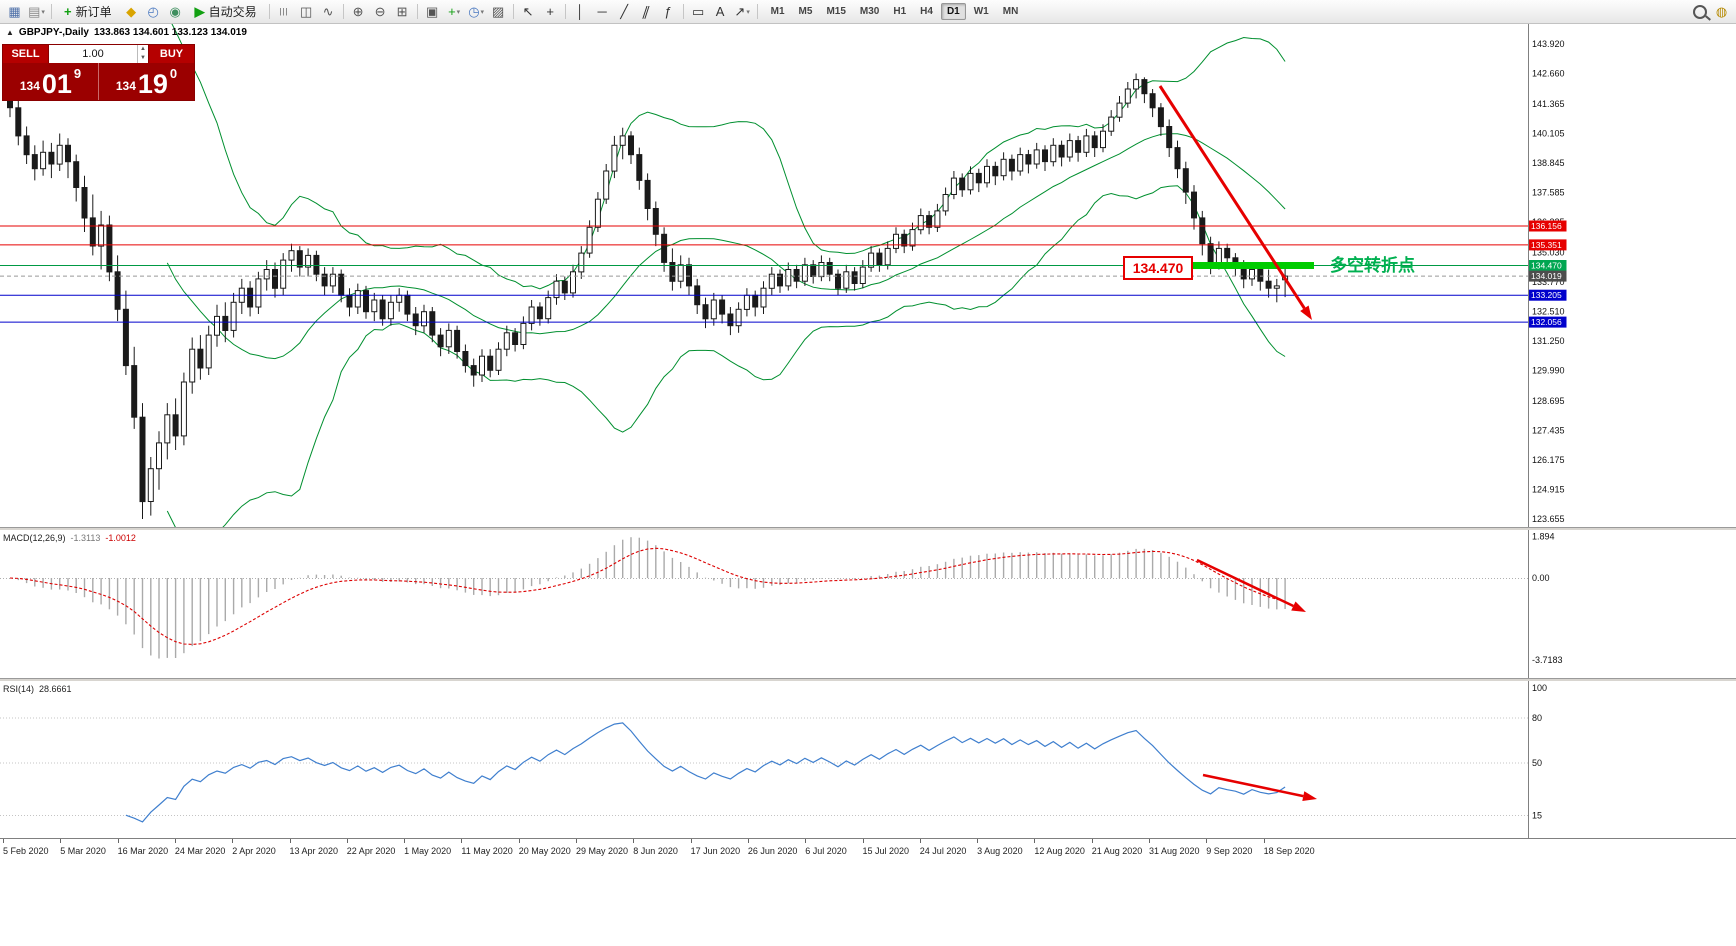  I want to click on zoom-in-icon: ⊕, so click(358, 12).